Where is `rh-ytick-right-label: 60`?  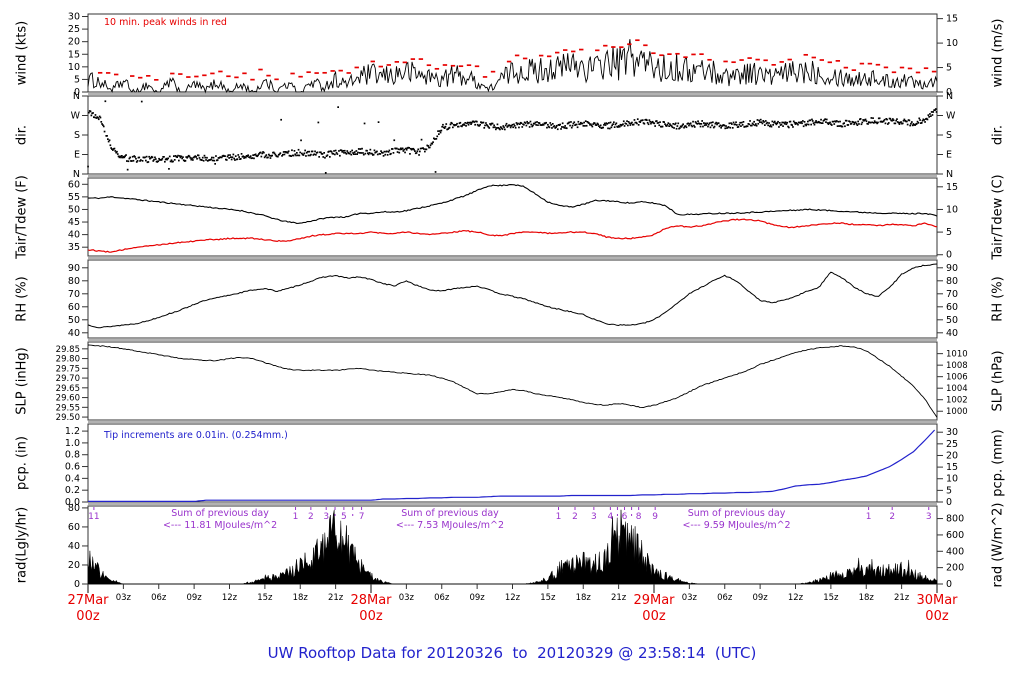 rh-ytick-right-label: 60 is located at coordinates (952, 307).